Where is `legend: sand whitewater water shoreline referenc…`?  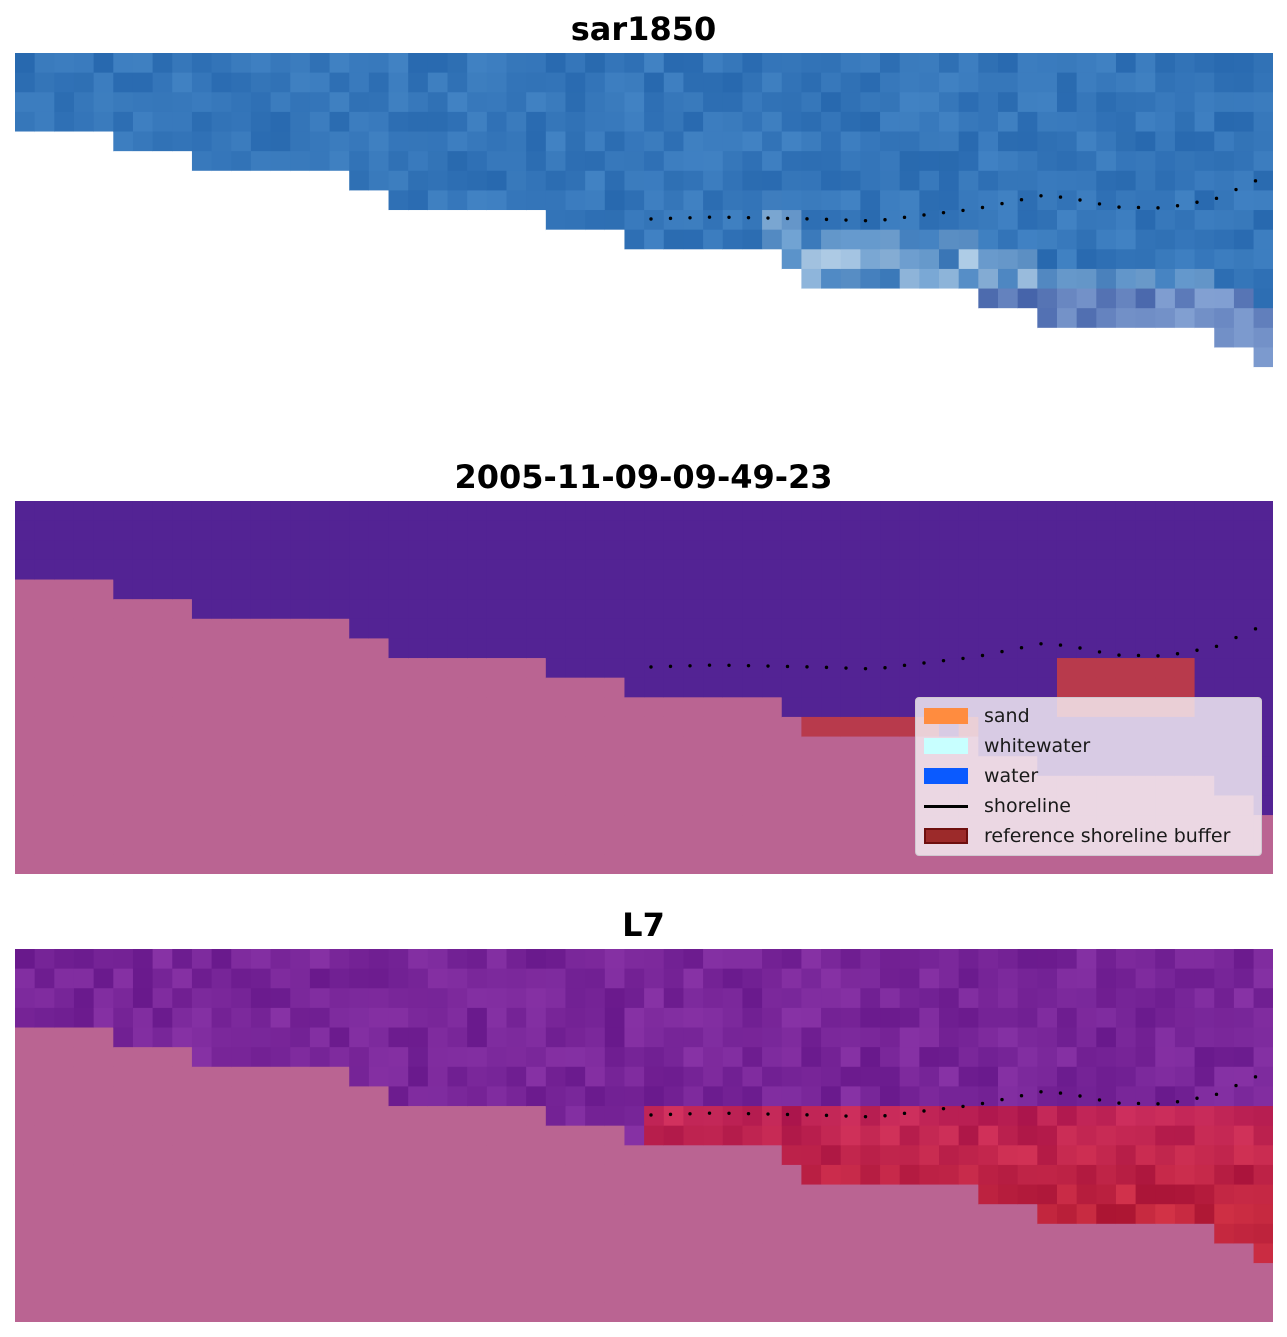
legend: sand whitewater water shoreline referenc… is located at coordinates (1088, 776).